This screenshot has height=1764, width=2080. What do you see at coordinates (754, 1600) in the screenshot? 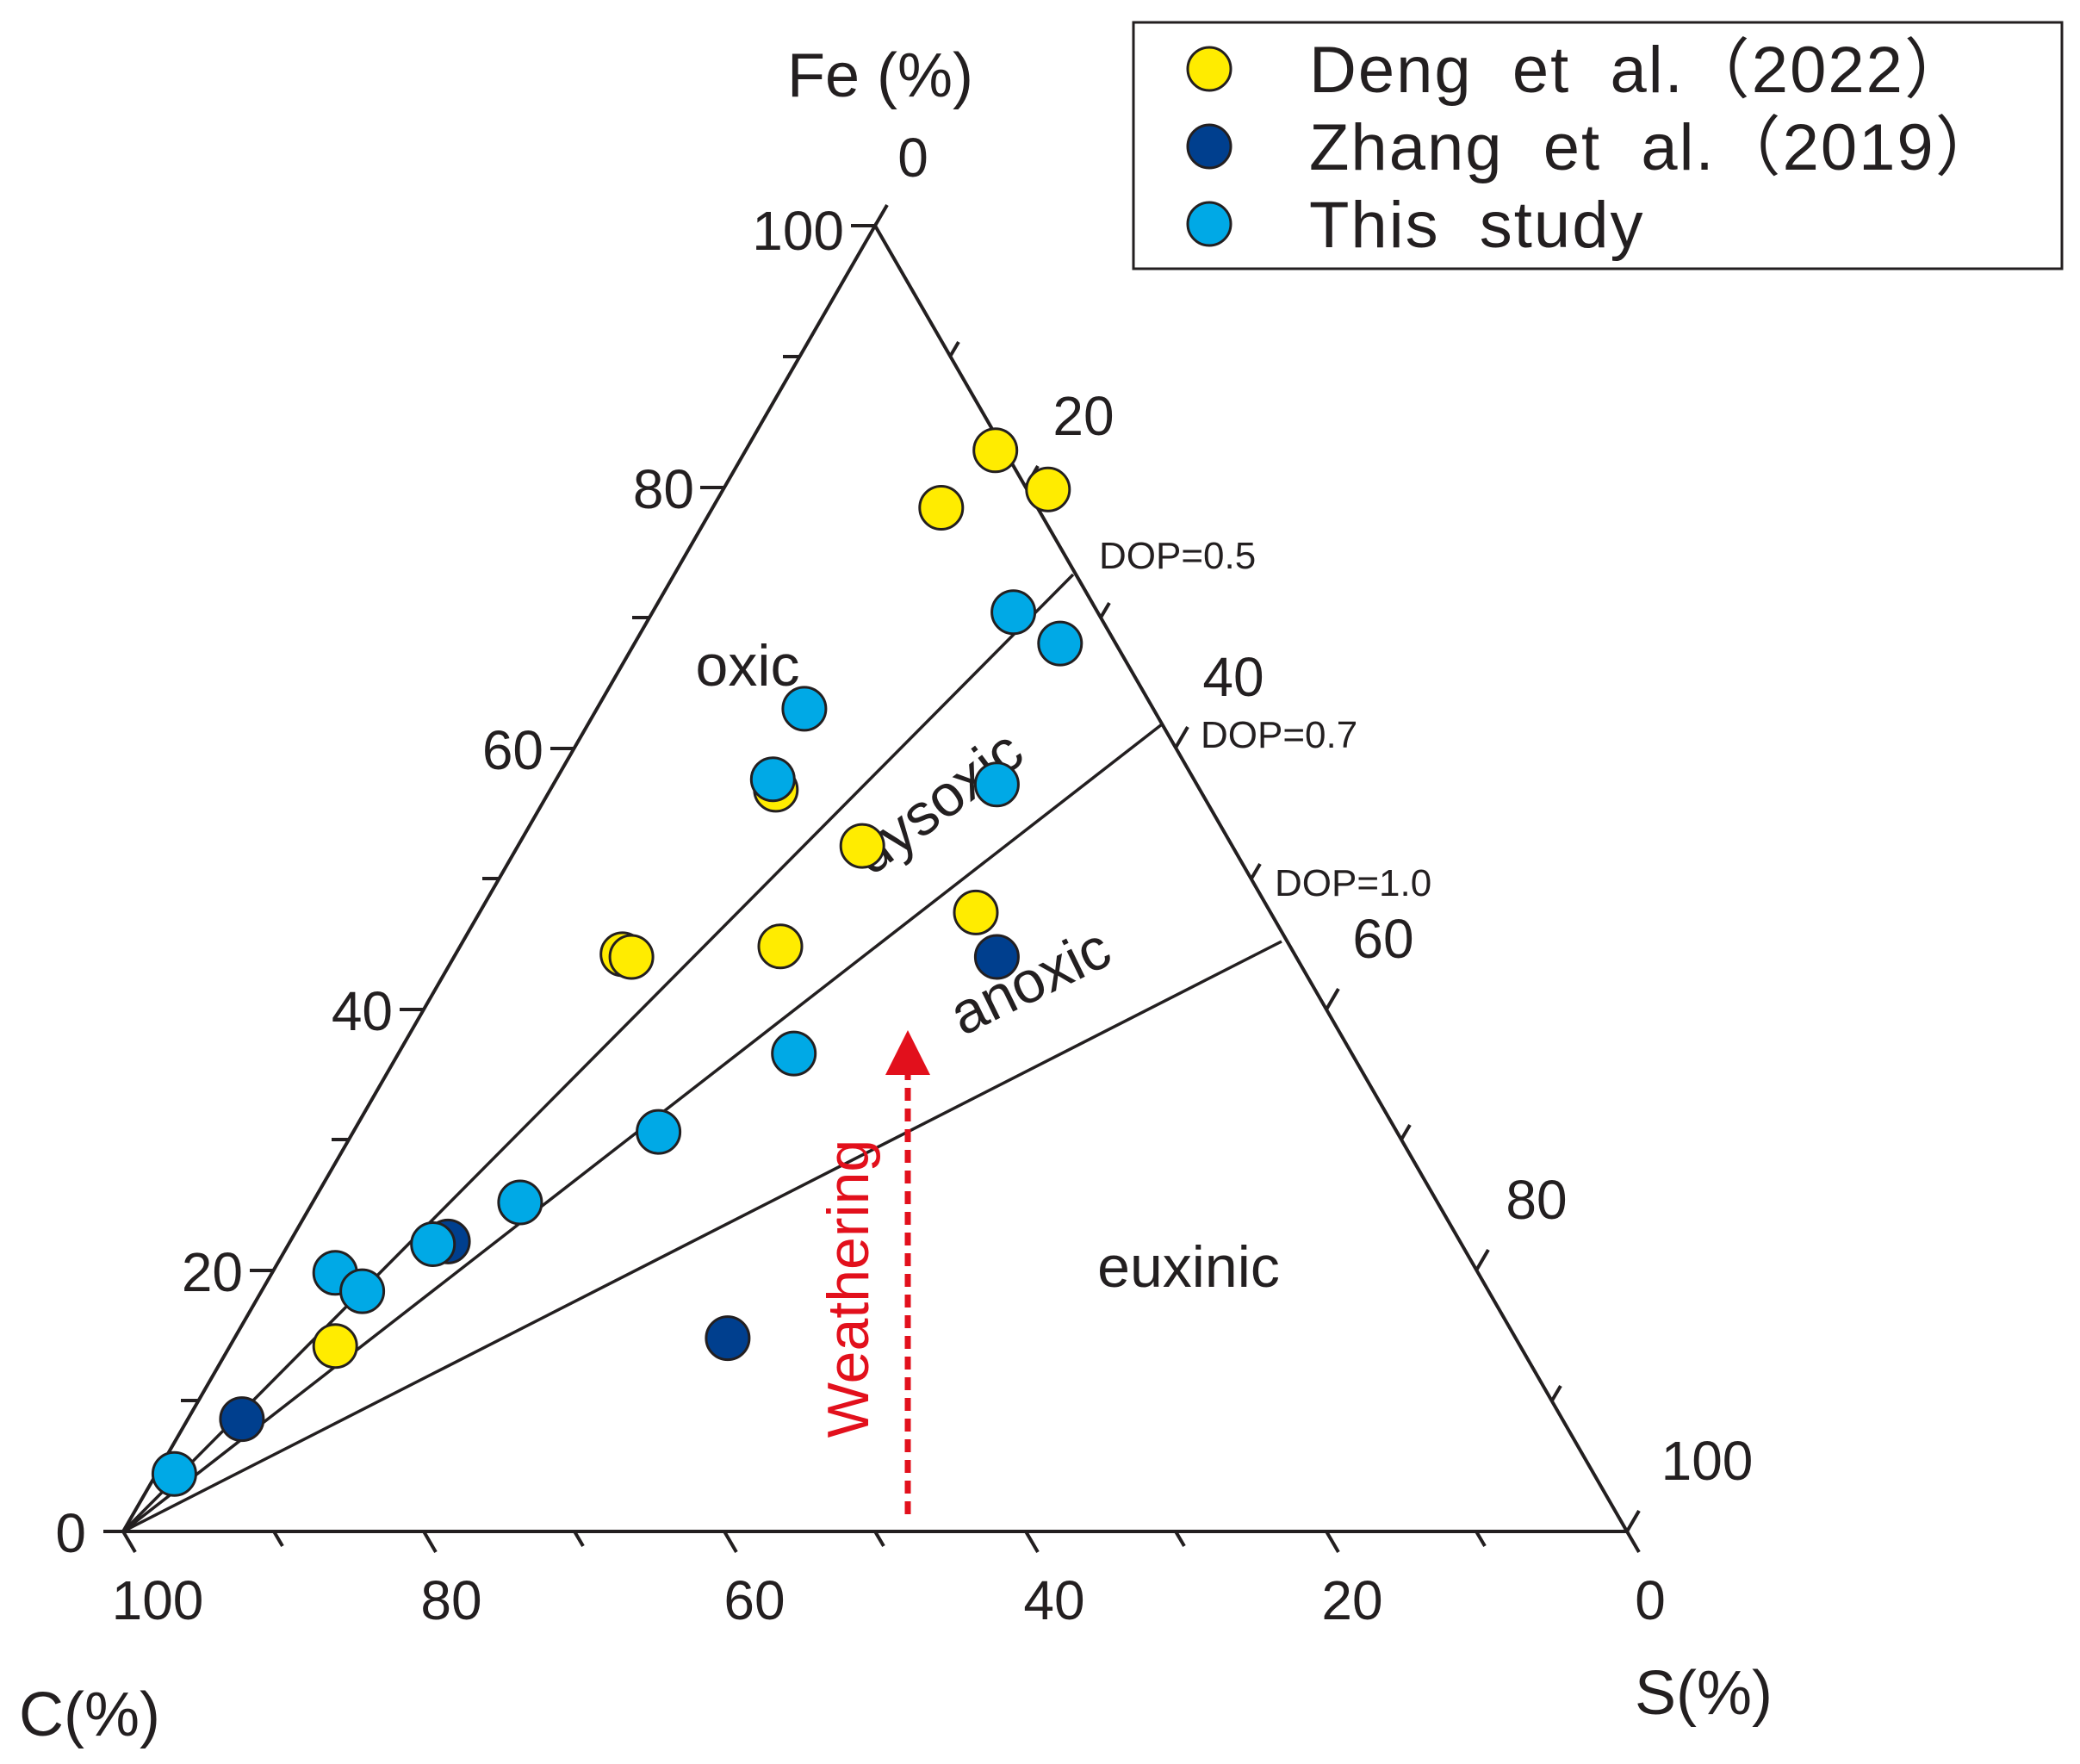
I see `bottom-tick-label-60: 60` at bounding box center [754, 1600].